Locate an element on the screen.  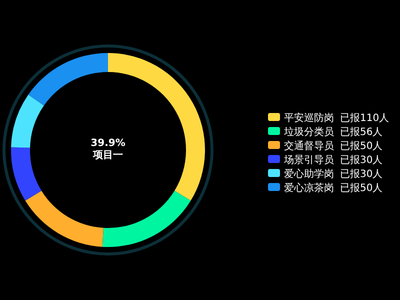
text: 39.9% is located at coordinates (108, 143).